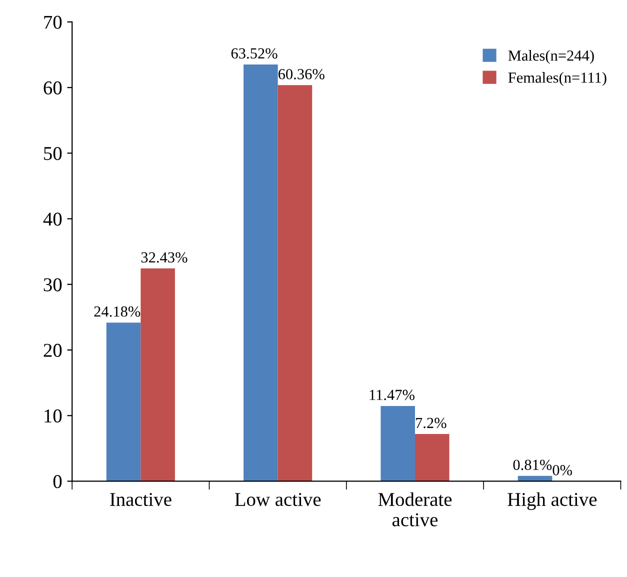 The width and height of the screenshot is (627, 577). Describe the element at coordinates (52, 219) in the screenshot. I see `y-tick-label: 40` at that location.